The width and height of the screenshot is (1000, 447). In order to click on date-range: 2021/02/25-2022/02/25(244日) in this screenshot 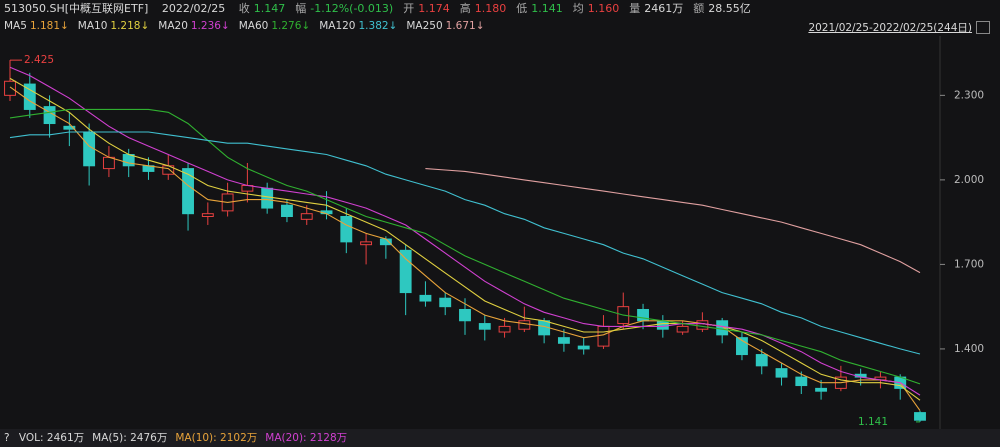, I will do `click(890, 28)`.